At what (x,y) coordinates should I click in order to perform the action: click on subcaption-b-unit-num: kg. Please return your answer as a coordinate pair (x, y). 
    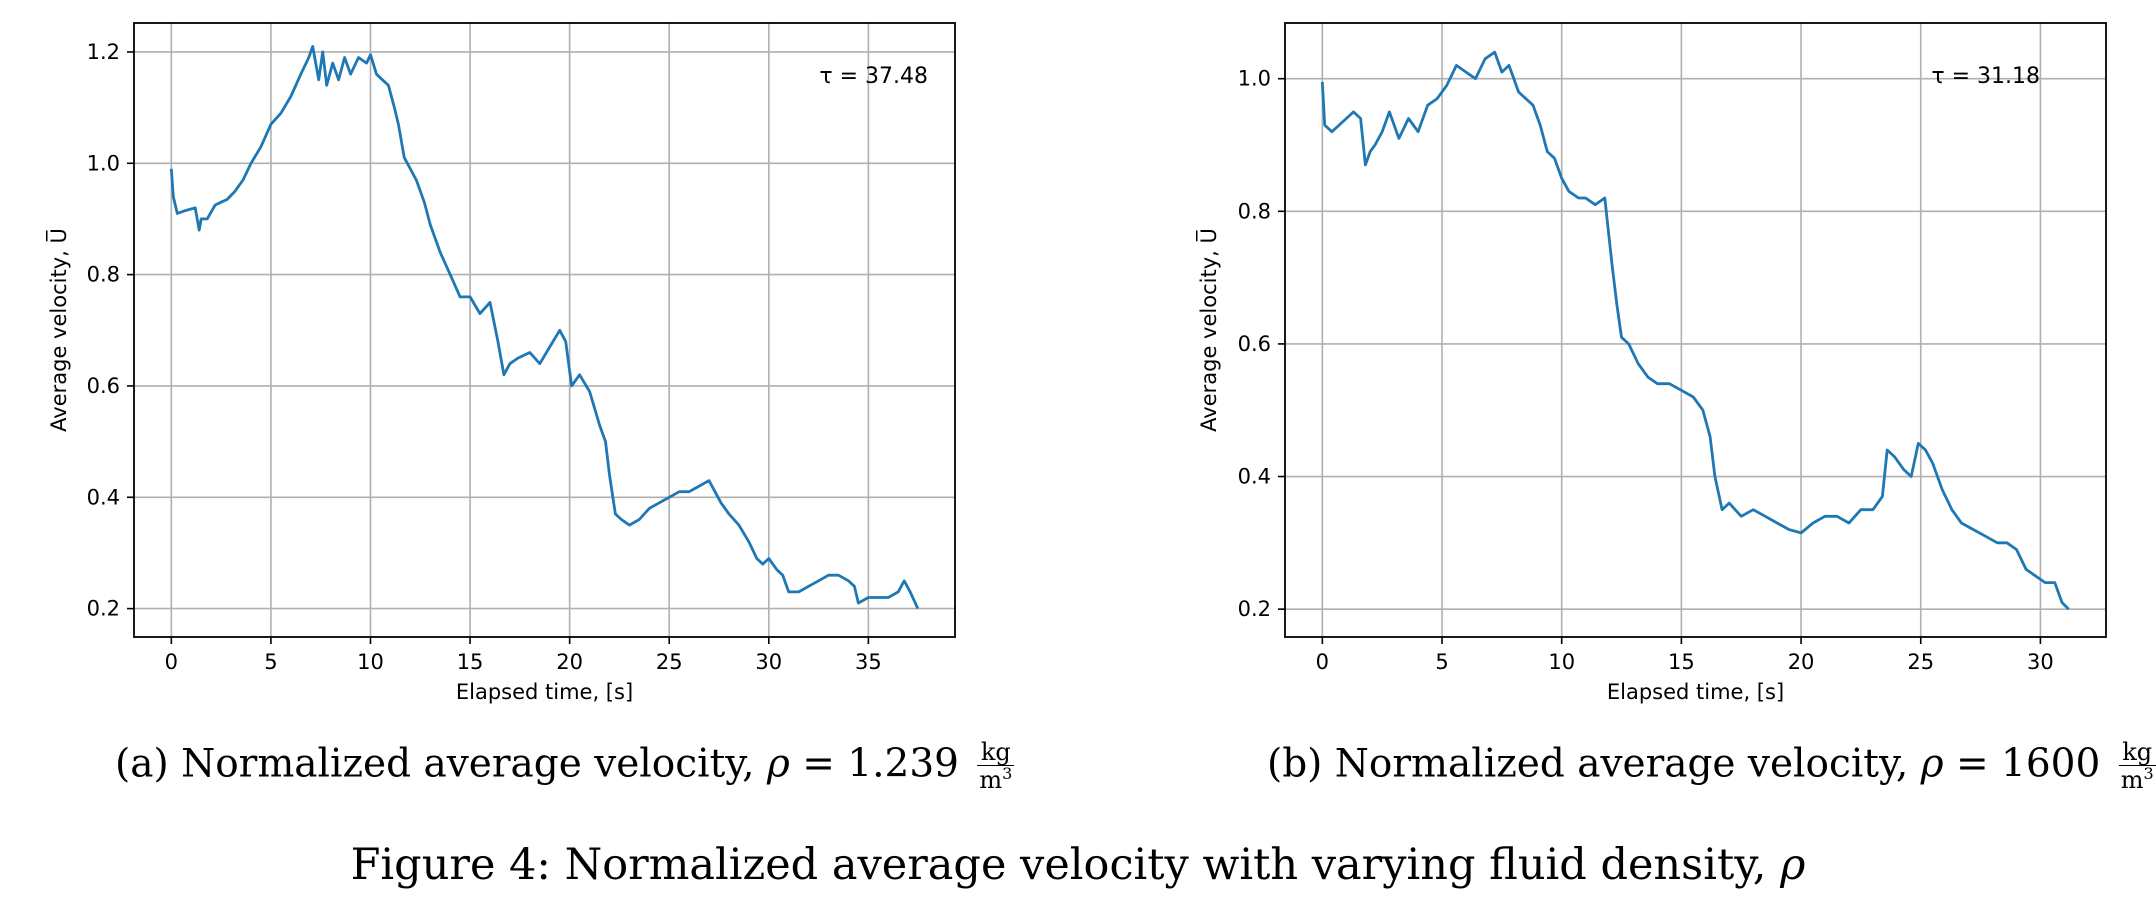
    Looking at the image, I should click on (2137, 753).